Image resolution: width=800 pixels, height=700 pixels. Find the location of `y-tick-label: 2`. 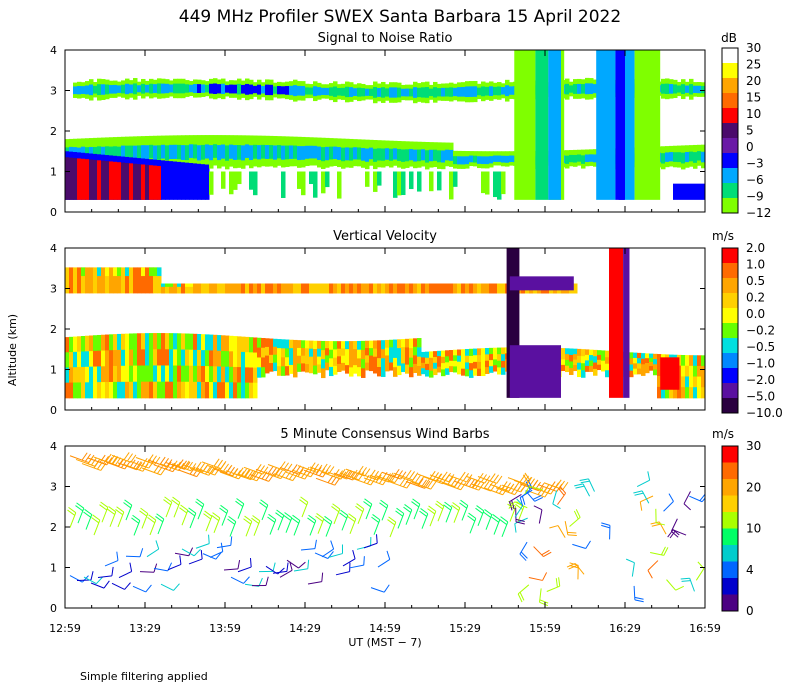

y-tick-label: 2 is located at coordinates (53, 329).